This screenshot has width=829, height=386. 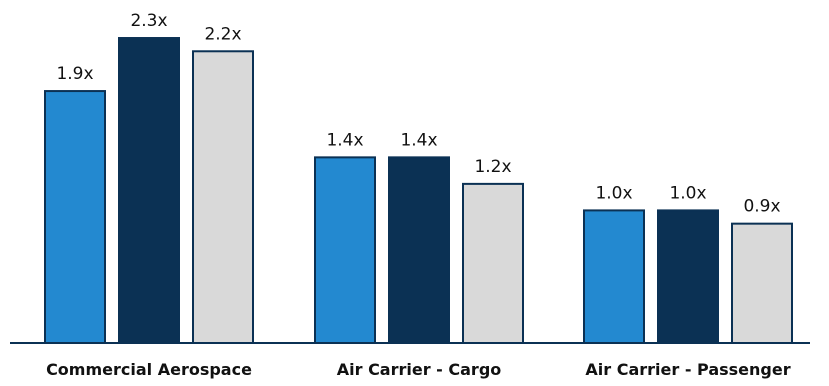 What do you see at coordinates (344, 140) in the screenshot?
I see `data-label-2-1: 1.4x` at bounding box center [344, 140].